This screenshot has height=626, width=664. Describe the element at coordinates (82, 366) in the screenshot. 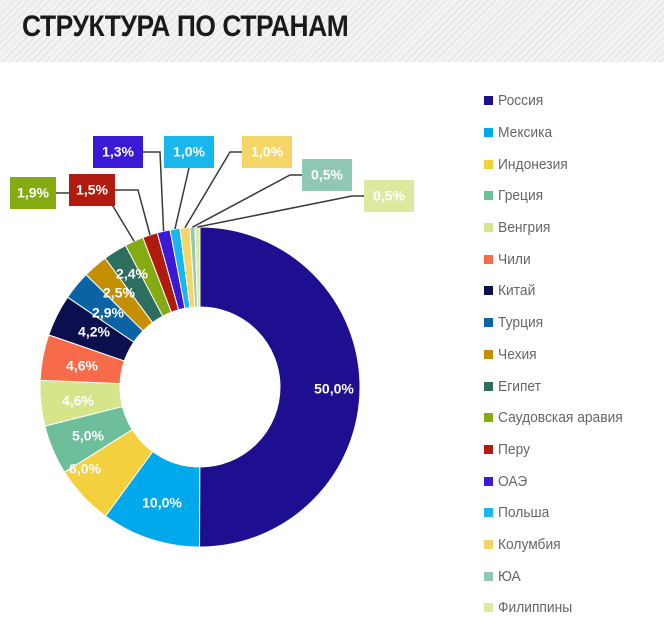

I see `data-label-чили: 4,6%` at that location.